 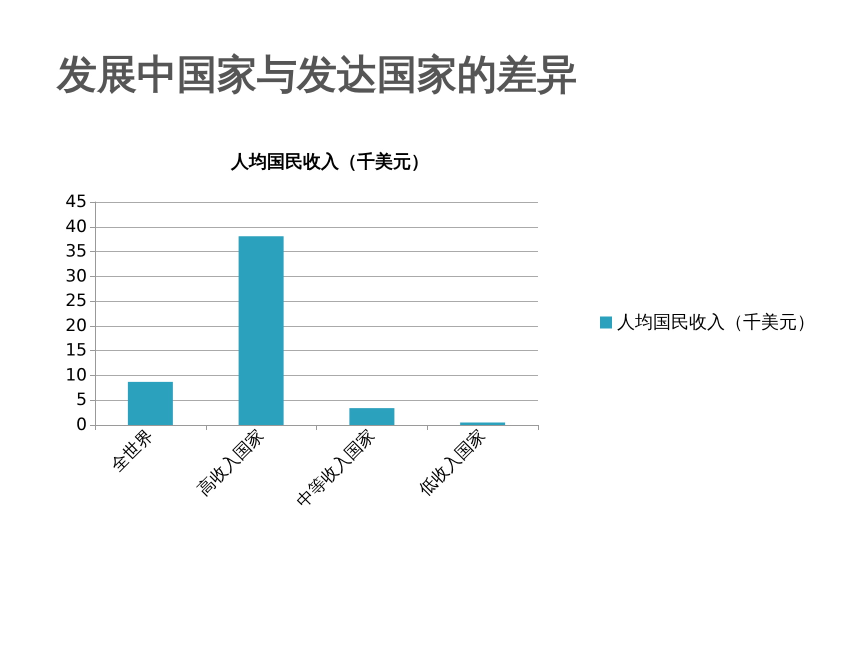 I want to click on x-tick-label: 高收入国家, so click(x=231, y=463).